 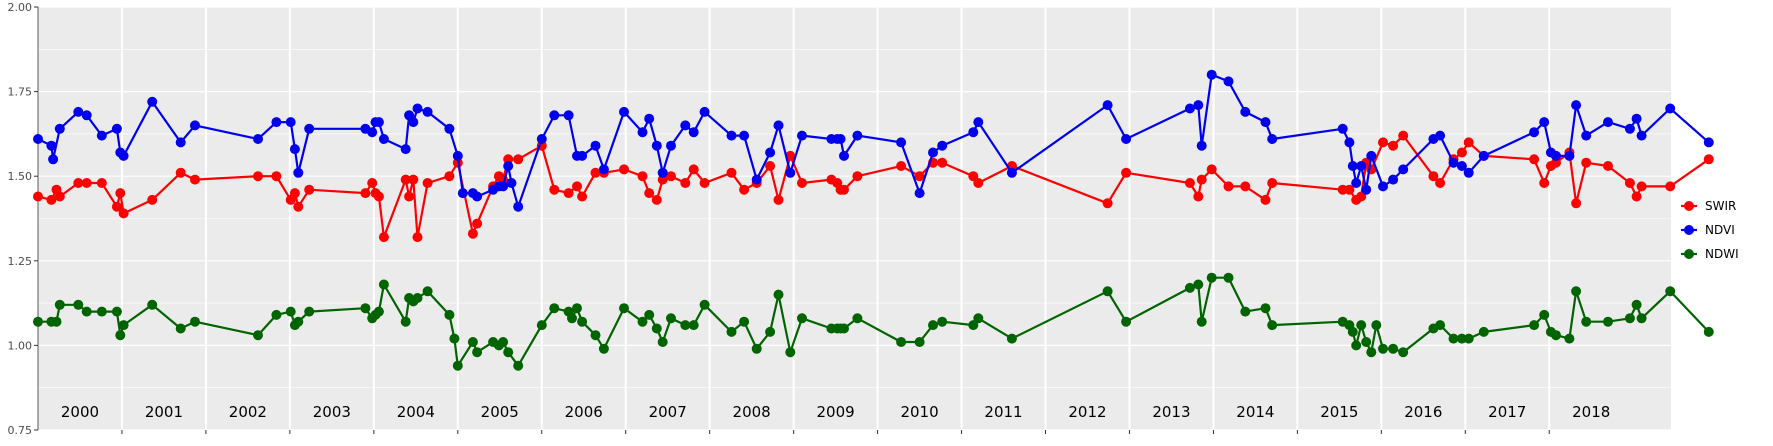 What do you see at coordinates (20, 176) in the screenshot?
I see `y-tick-label: 1.50` at bounding box center [20, 176].